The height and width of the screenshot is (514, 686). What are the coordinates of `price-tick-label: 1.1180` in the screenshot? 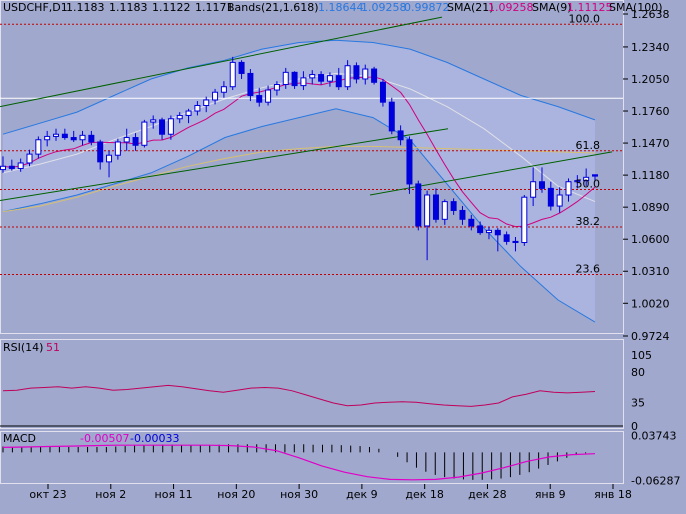 It's located at (650, 175).